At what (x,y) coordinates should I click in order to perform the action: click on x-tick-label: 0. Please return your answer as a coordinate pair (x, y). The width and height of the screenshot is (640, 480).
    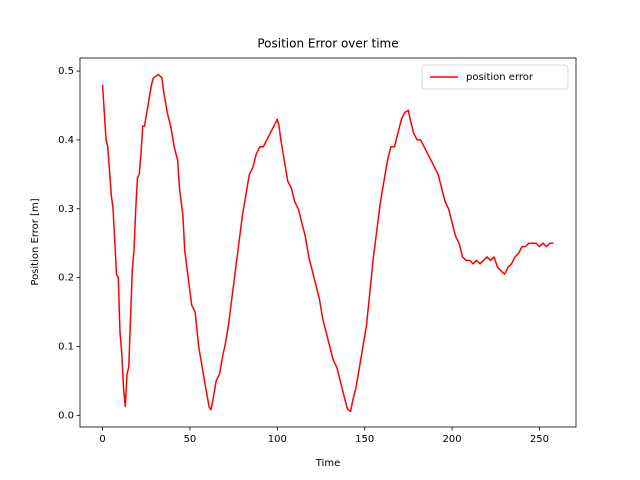
    Looking at the image, I should click on (102, 439).